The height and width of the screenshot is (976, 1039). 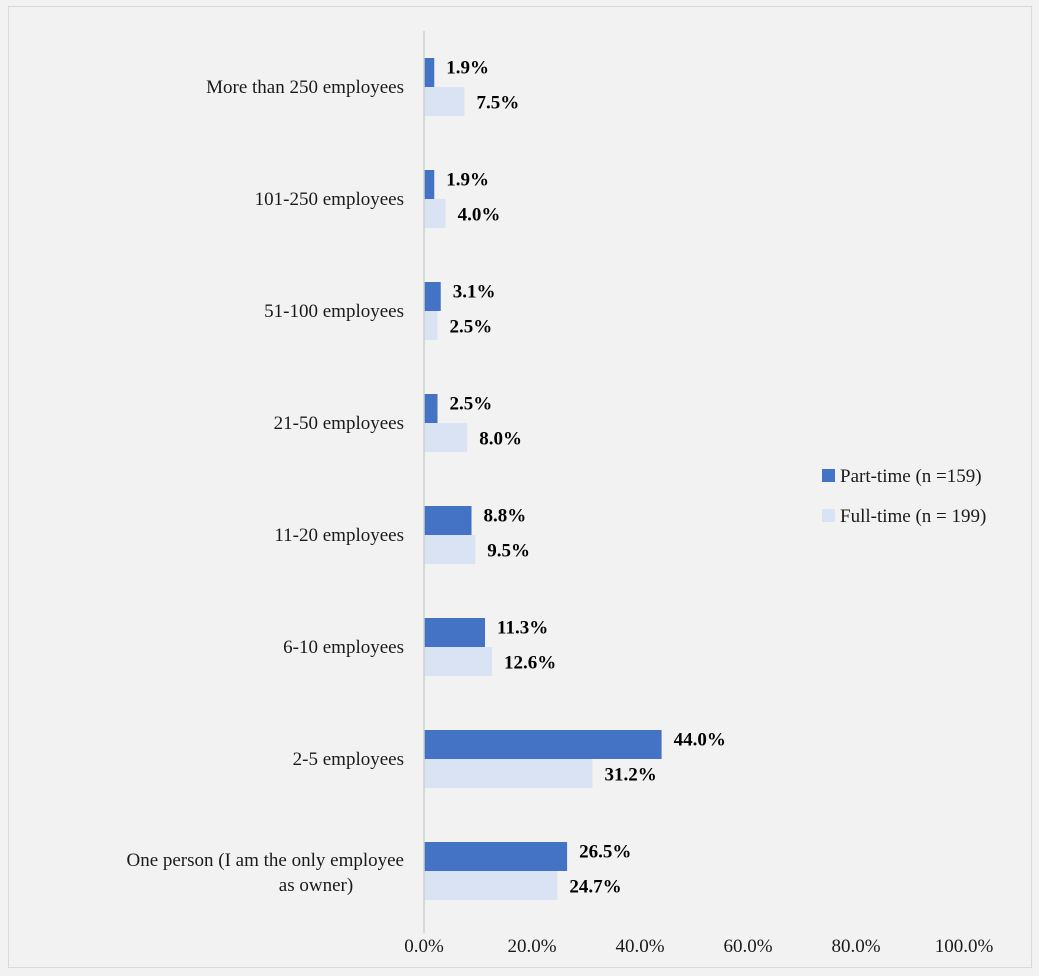 I want to click on category-label: More than 250 employees, so click(x=305, y=87).